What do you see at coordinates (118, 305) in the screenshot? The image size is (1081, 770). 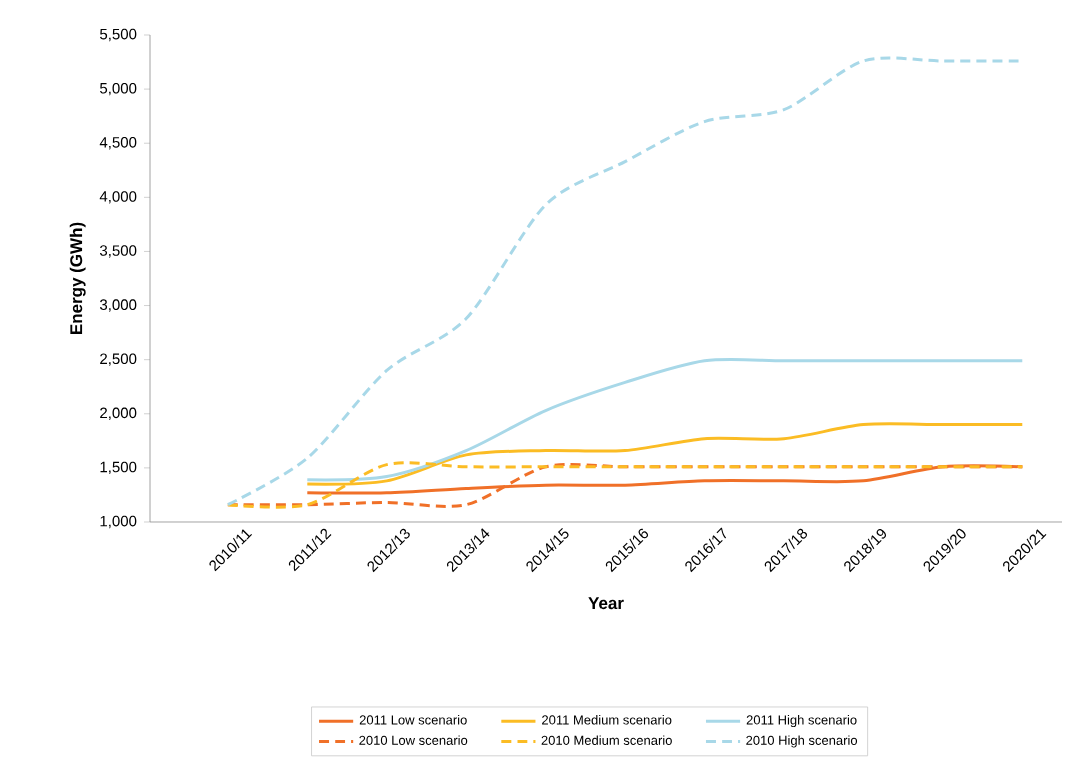 I see `y-tick-label: 3,000` at bounding box center [118, 305].